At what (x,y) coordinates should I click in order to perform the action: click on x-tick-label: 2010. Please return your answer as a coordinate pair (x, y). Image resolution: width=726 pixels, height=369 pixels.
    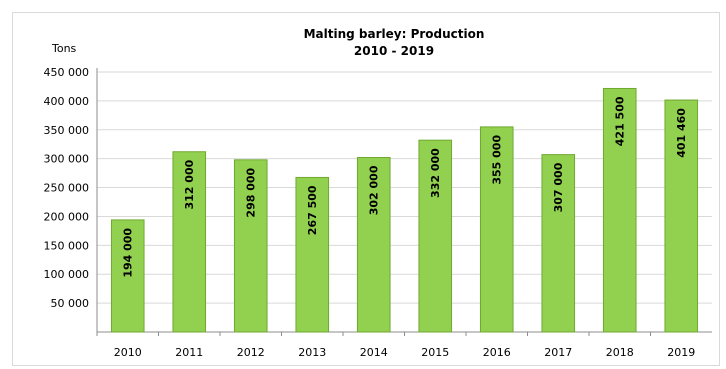
    Looking at the image, I should click on (128, 352).